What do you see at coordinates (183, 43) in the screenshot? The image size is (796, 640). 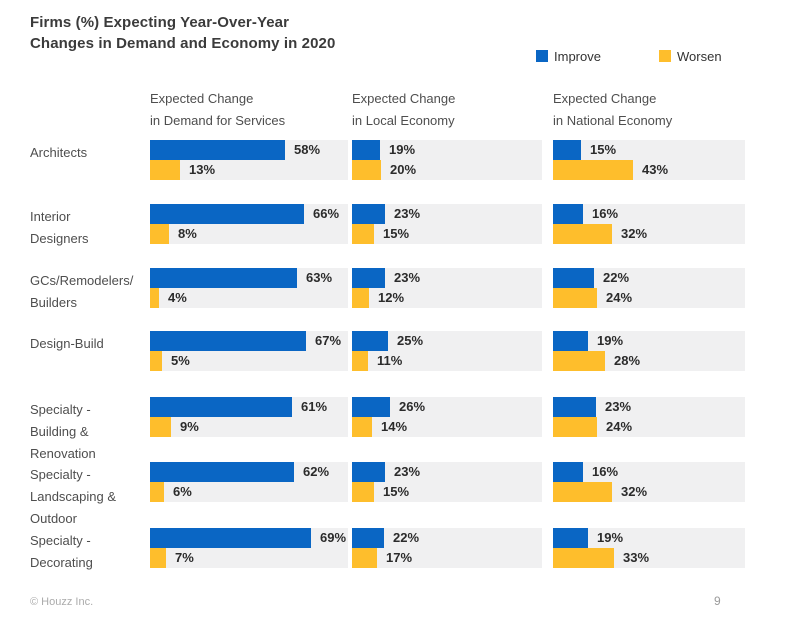 I see `chart-title-line2: Changes in Demand and Economy in 2020` at bounding box center [183, 43].